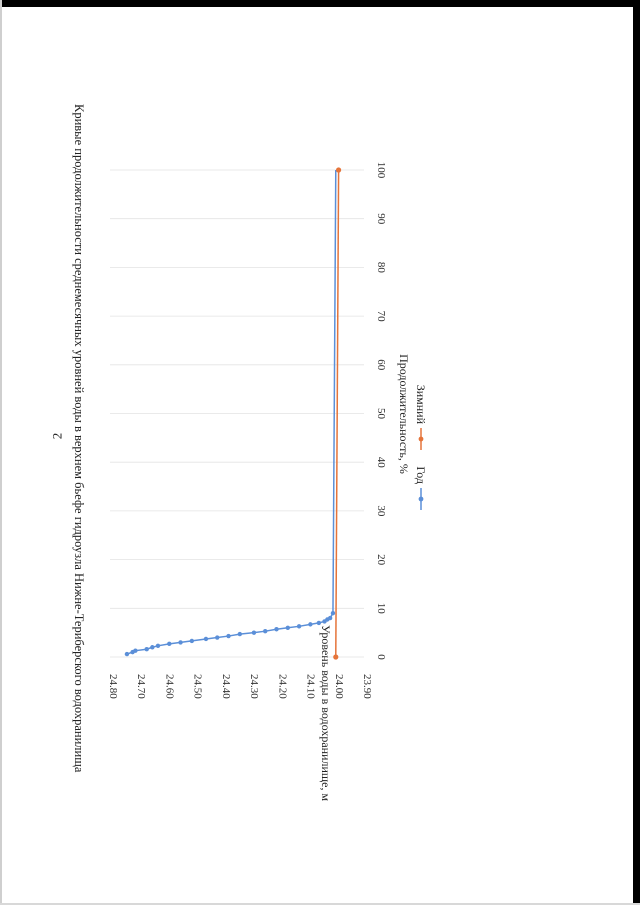 The width and height of the screenshot is (640, 905). What do you see at coordinates (226, 686) in the screenshot?
I see `y-tick-label: 24.40` at bounding box center [226, 686].